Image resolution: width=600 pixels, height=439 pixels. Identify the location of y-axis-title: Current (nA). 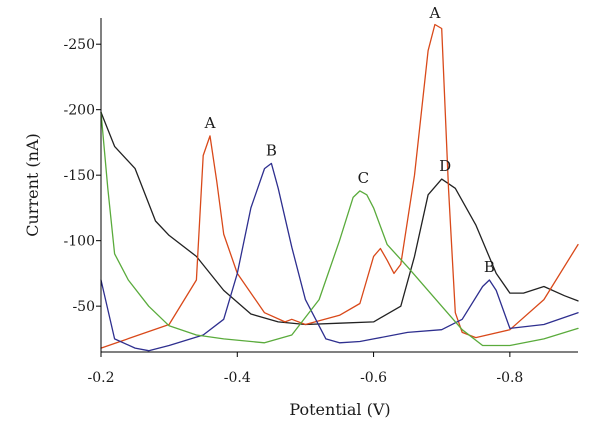
(32, 184).